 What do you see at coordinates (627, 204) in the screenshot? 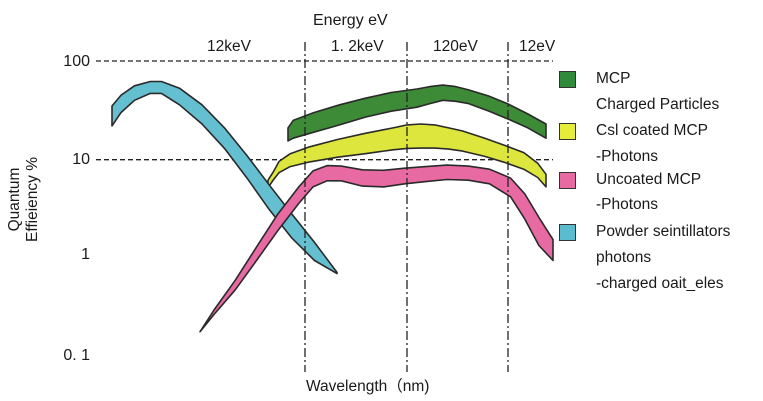
I see `legend-label-uncoated-line-2: -Photons` at bounding box center [627, 204].